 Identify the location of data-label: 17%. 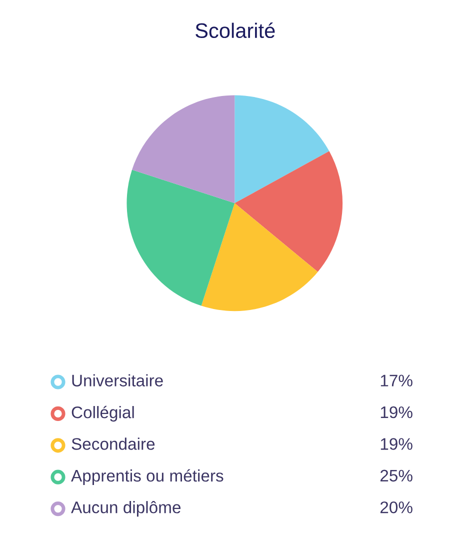
(396, 380).